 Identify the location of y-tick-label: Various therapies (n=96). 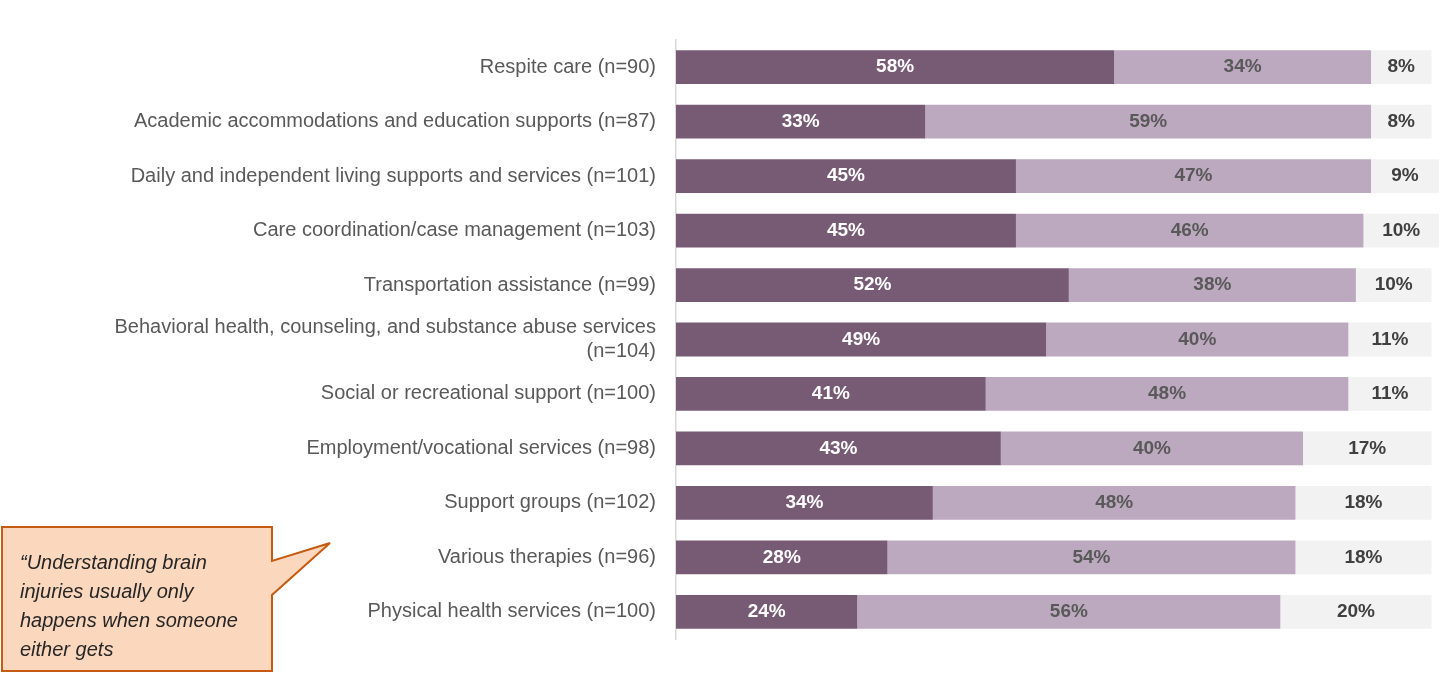
(546, 555).